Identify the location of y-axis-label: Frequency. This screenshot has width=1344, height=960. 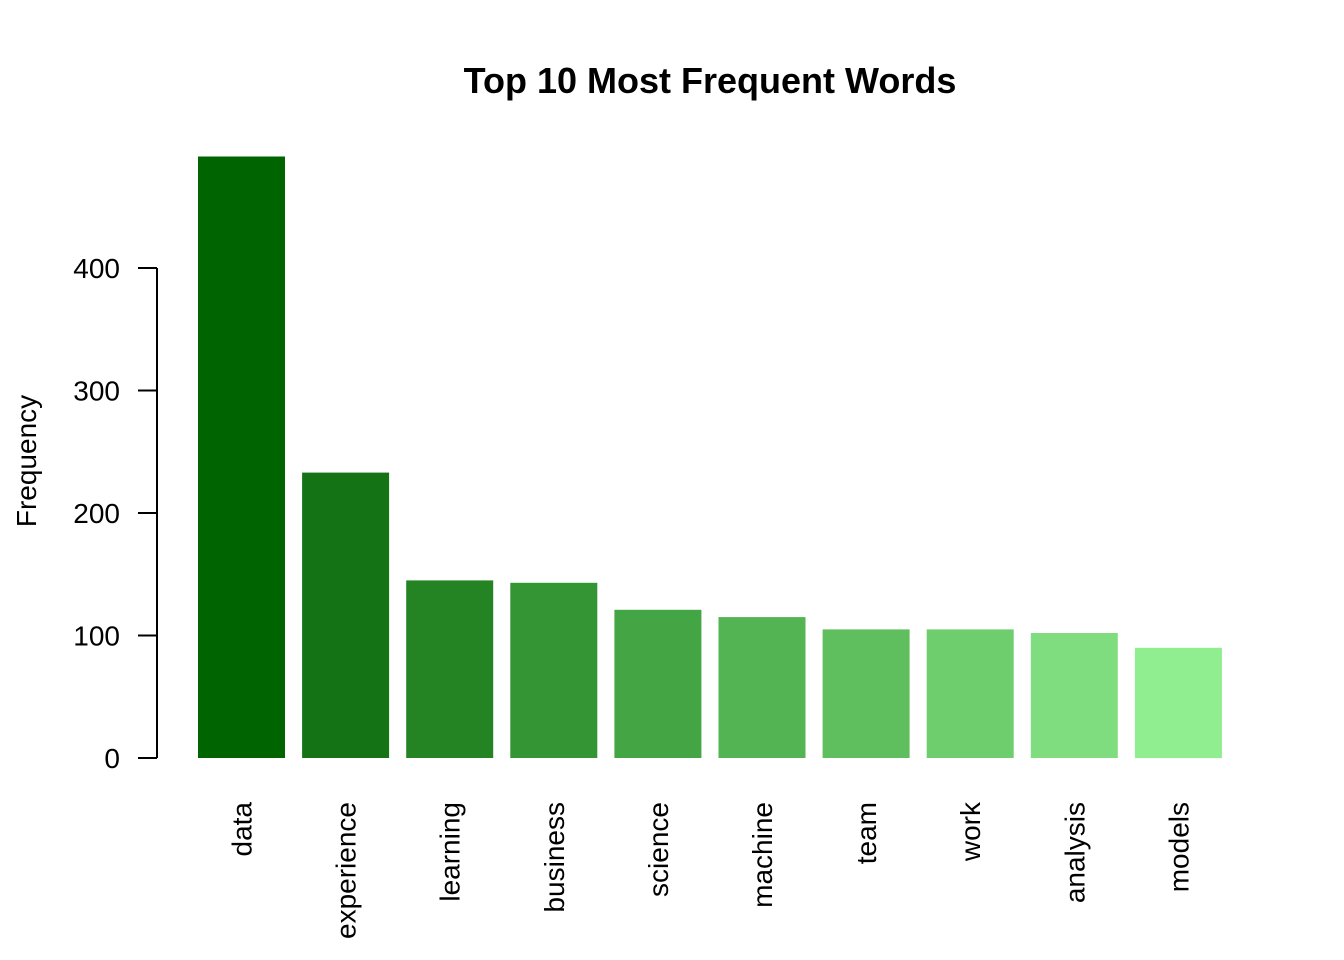
(26, 461).